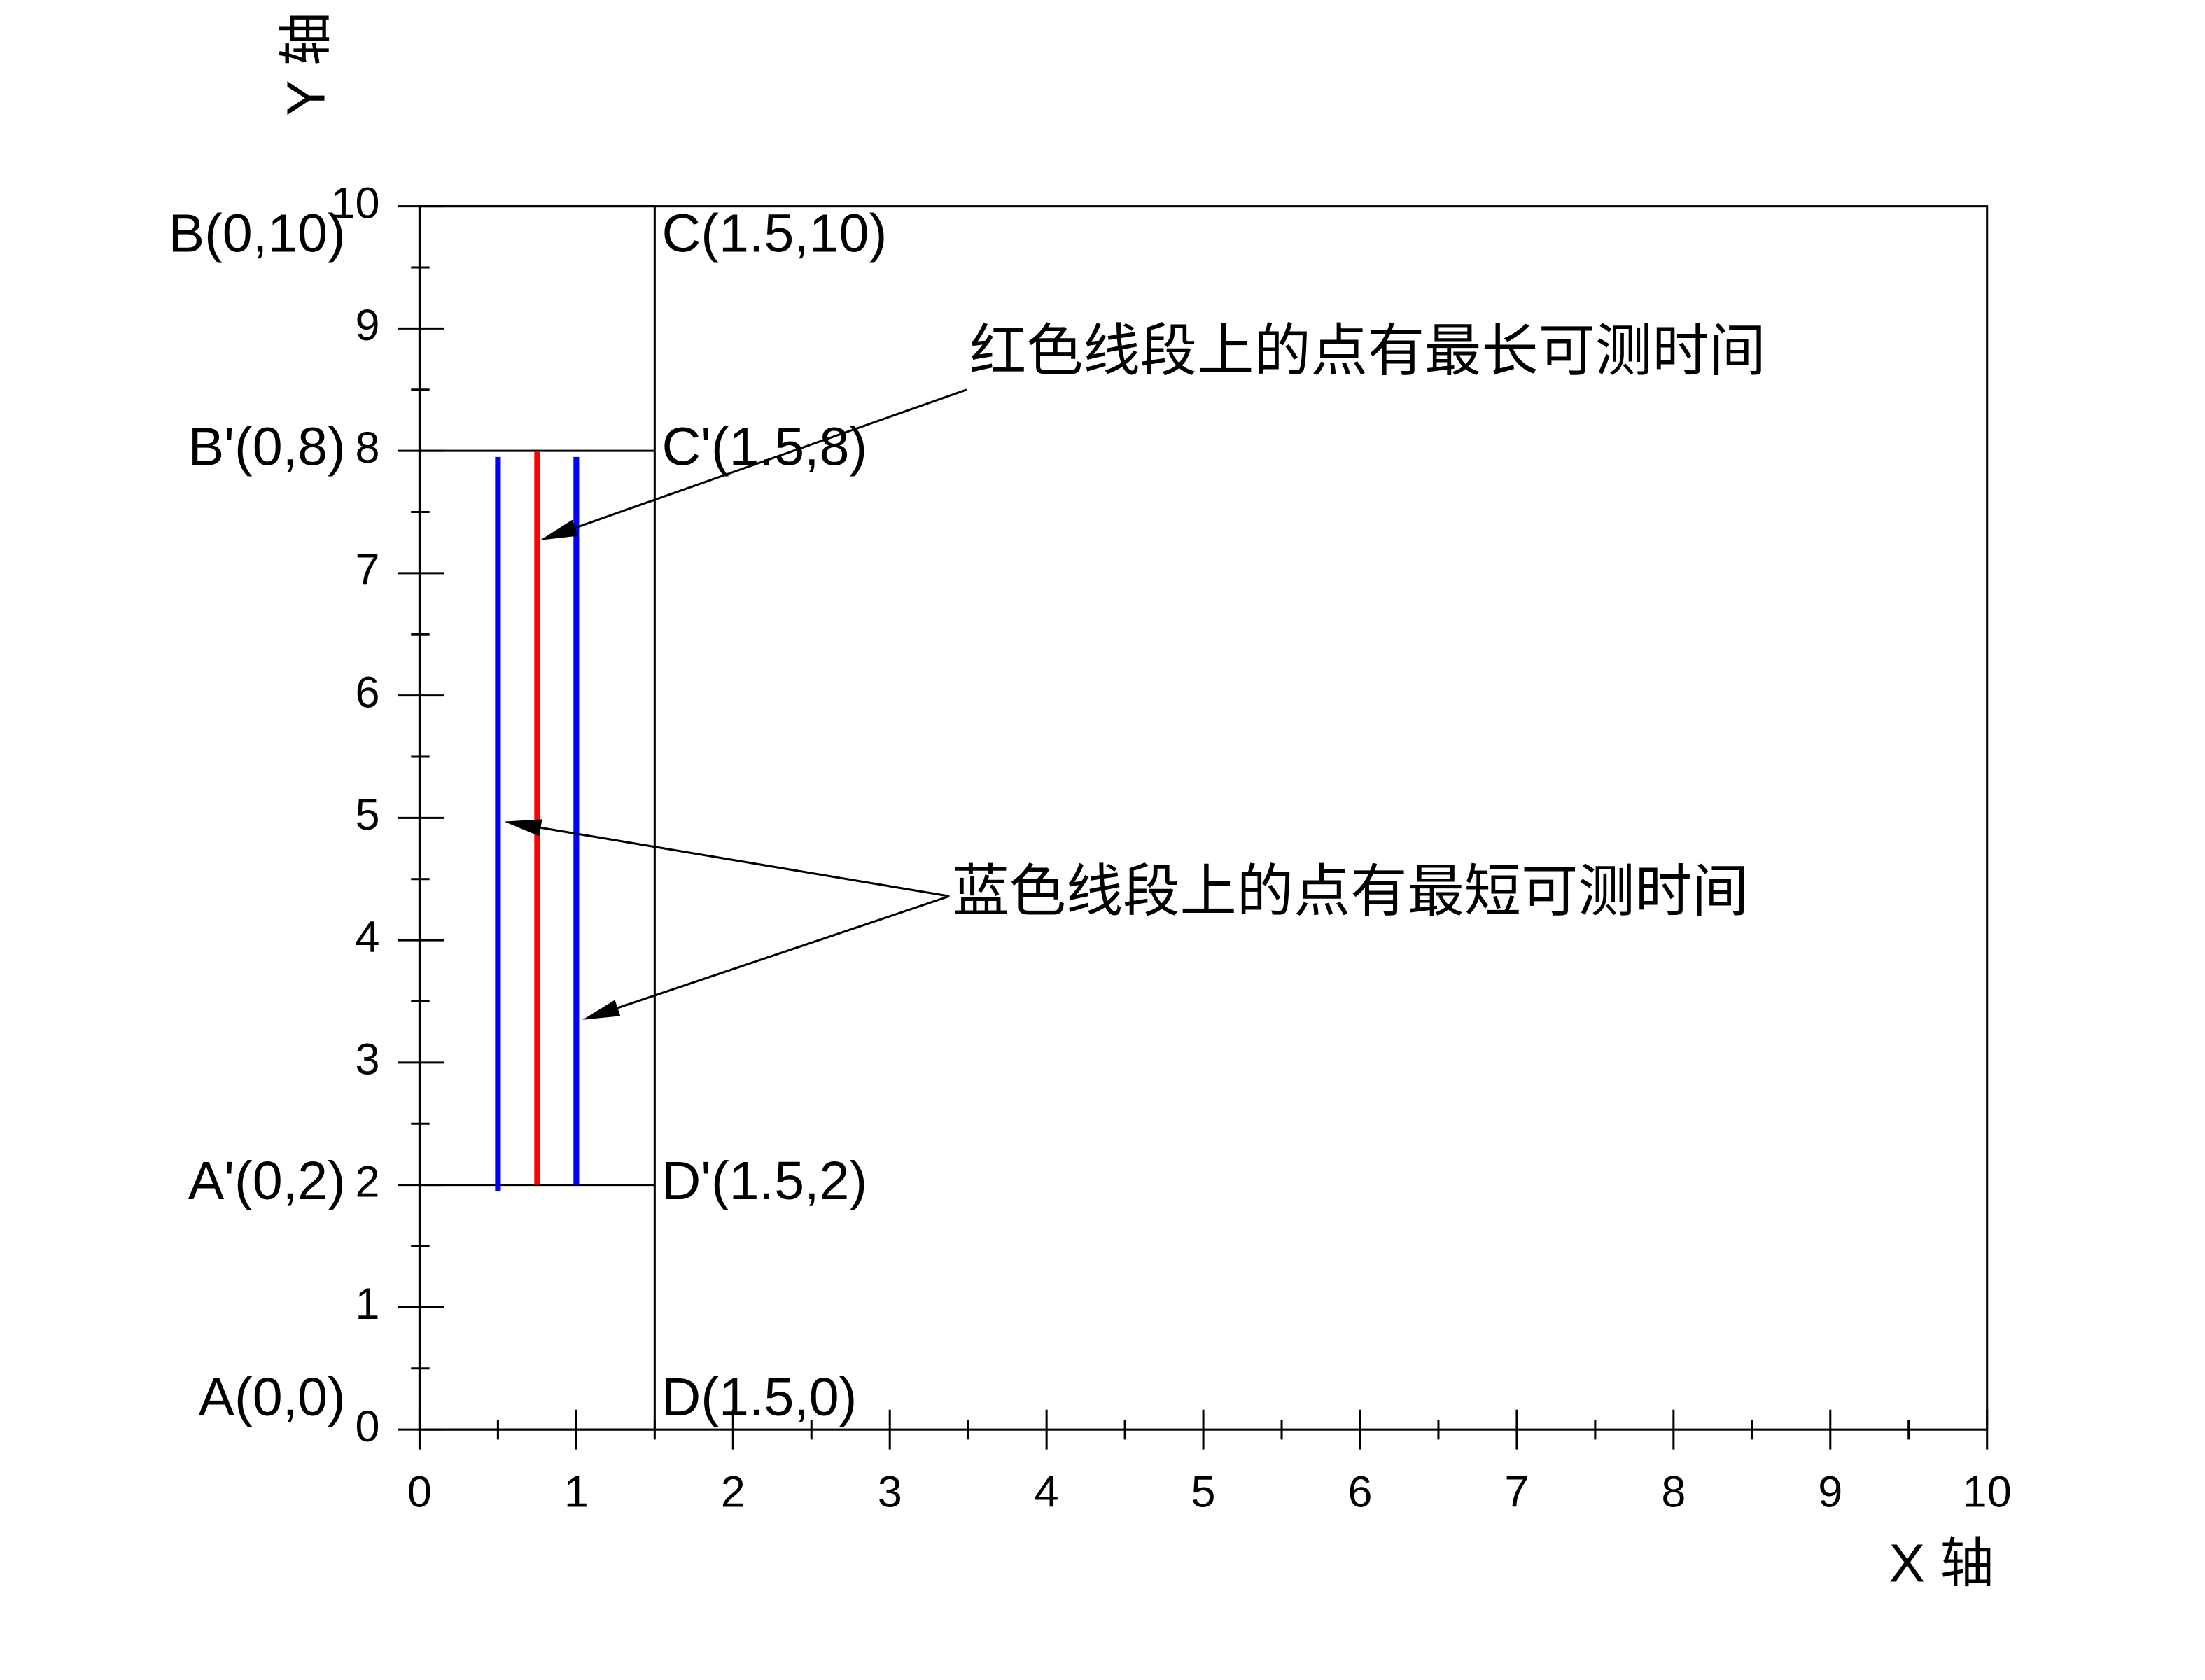  I want to click on x-tick-label: 3, so click(890, 1491).